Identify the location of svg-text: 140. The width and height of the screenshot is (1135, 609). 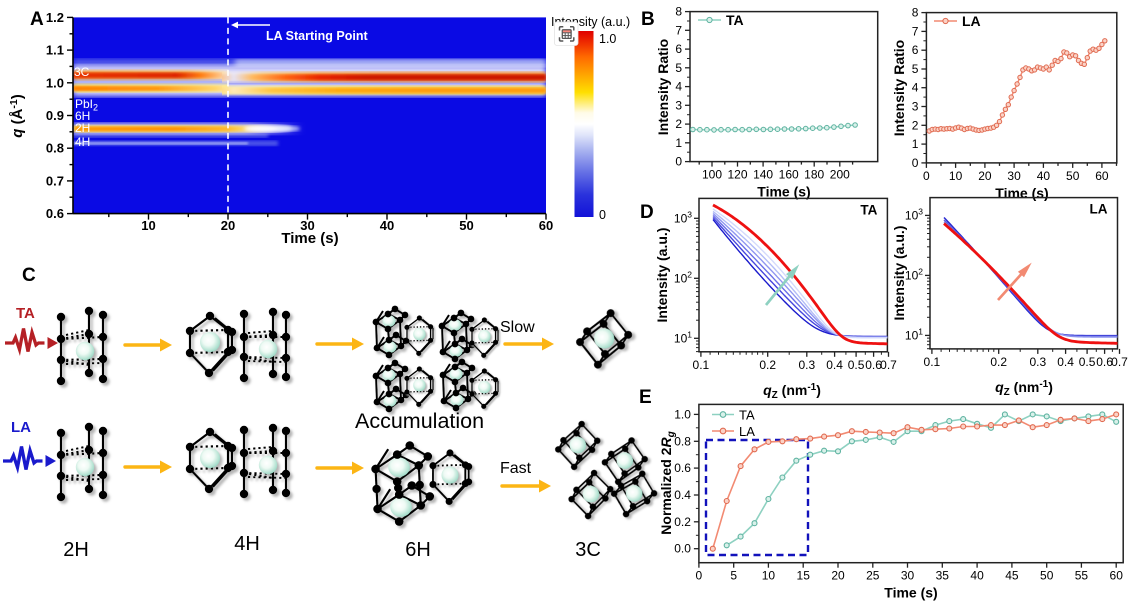
(763, 175).